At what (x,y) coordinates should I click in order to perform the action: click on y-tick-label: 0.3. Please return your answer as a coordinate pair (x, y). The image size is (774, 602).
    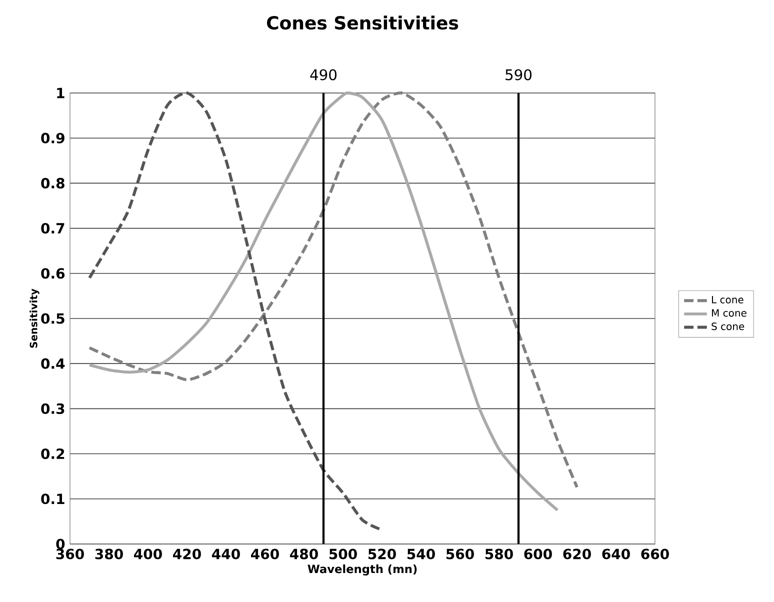
    Looking at the image, I should click on (52, 408).